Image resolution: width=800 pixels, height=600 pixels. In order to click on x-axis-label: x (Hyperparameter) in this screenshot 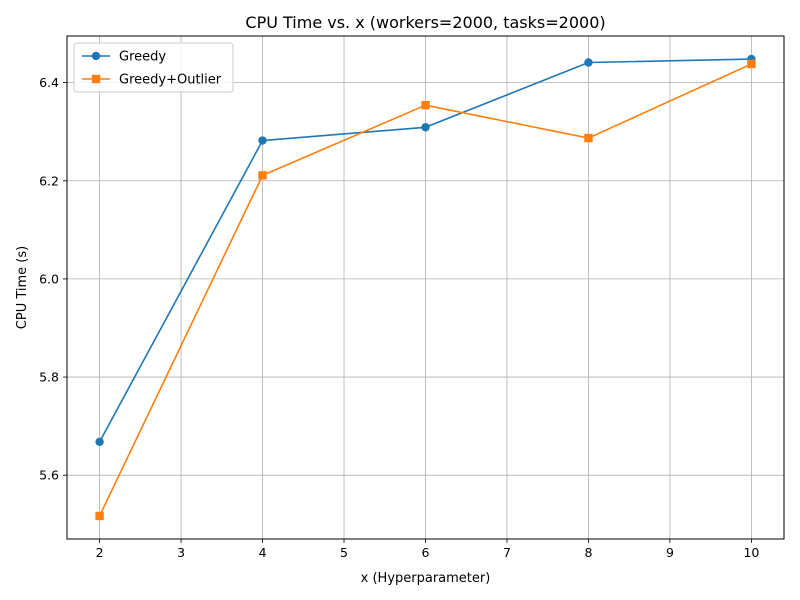, I will do `click(426, 578)`.